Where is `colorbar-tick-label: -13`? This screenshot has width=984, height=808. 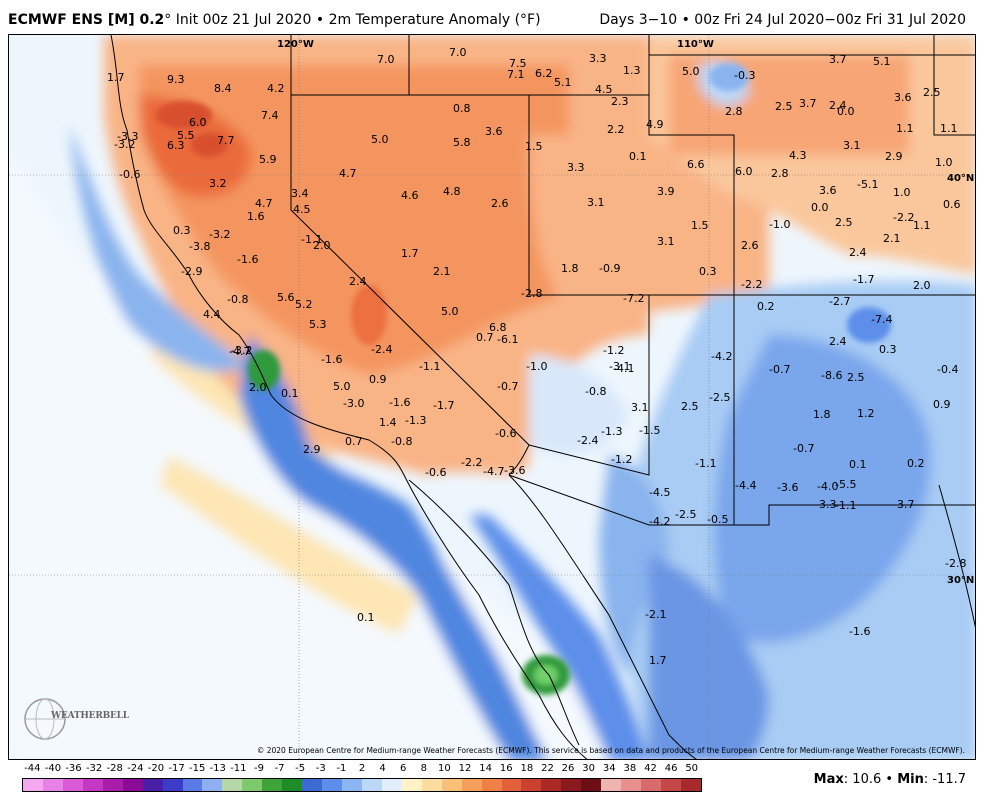
colorbar-tick-label: -13 is located at coordinates (217, 768).